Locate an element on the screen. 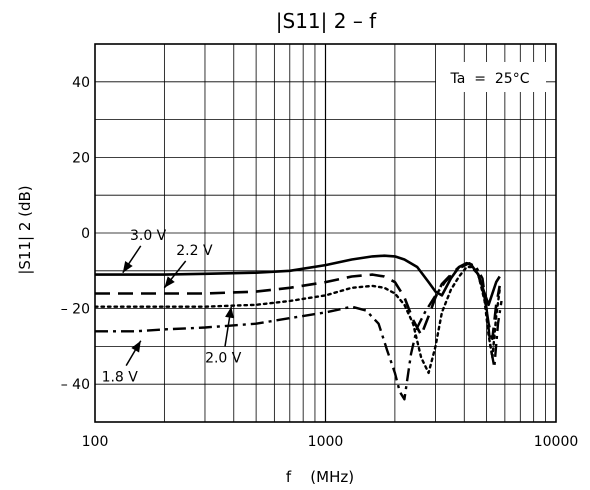  series-label-3-0-V: 3.0 V is located at coordinates (148, 236).